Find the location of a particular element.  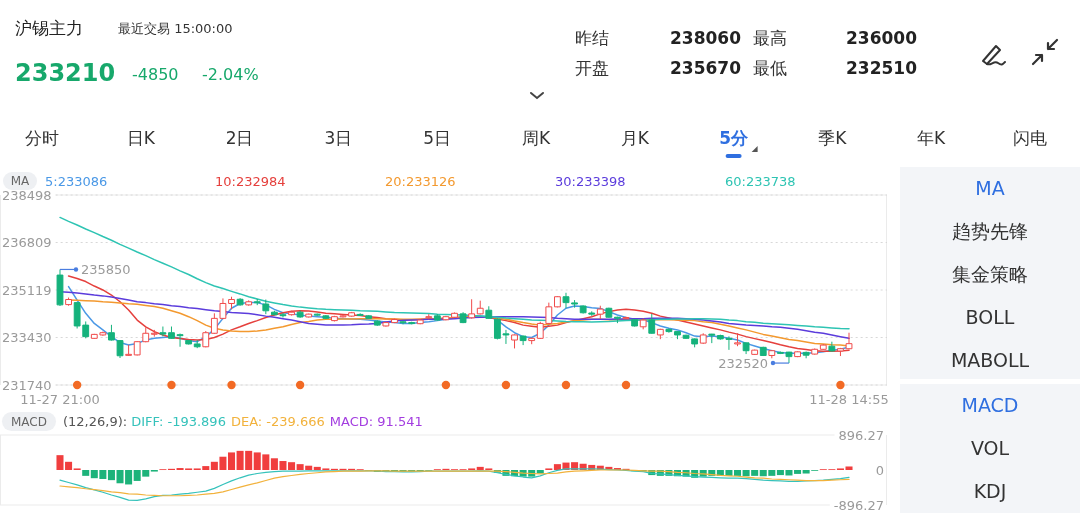

text: MABOLL is located at coordinates (990, 360).